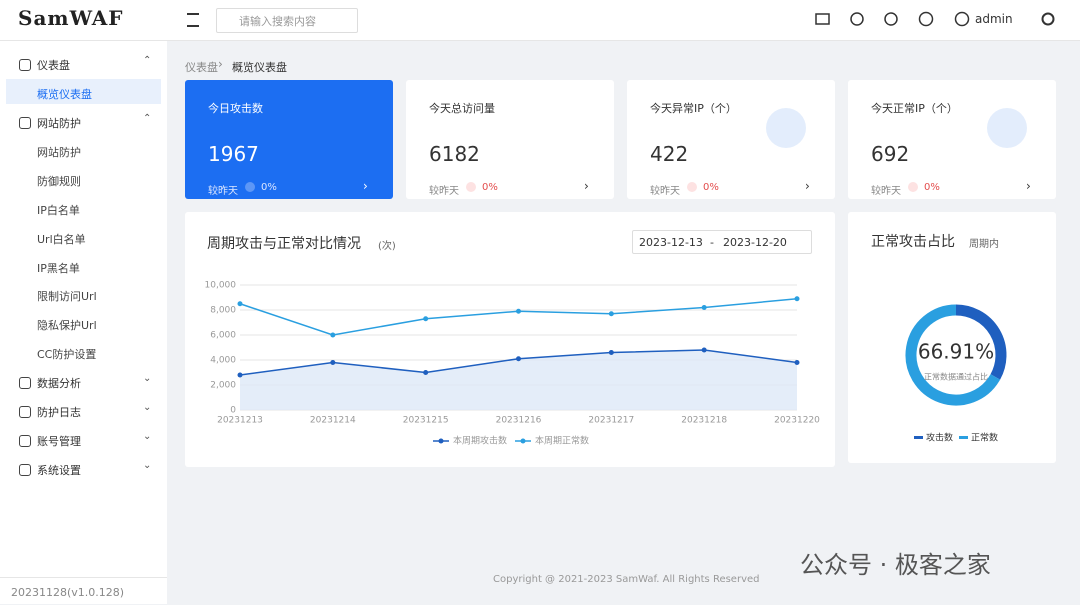 This screenshot has height=605, width=1080. What do you see at coordinates (240, 421) in the screenshot?
I see `x-tick-label: 20231213` at bounding box center [240, 421].